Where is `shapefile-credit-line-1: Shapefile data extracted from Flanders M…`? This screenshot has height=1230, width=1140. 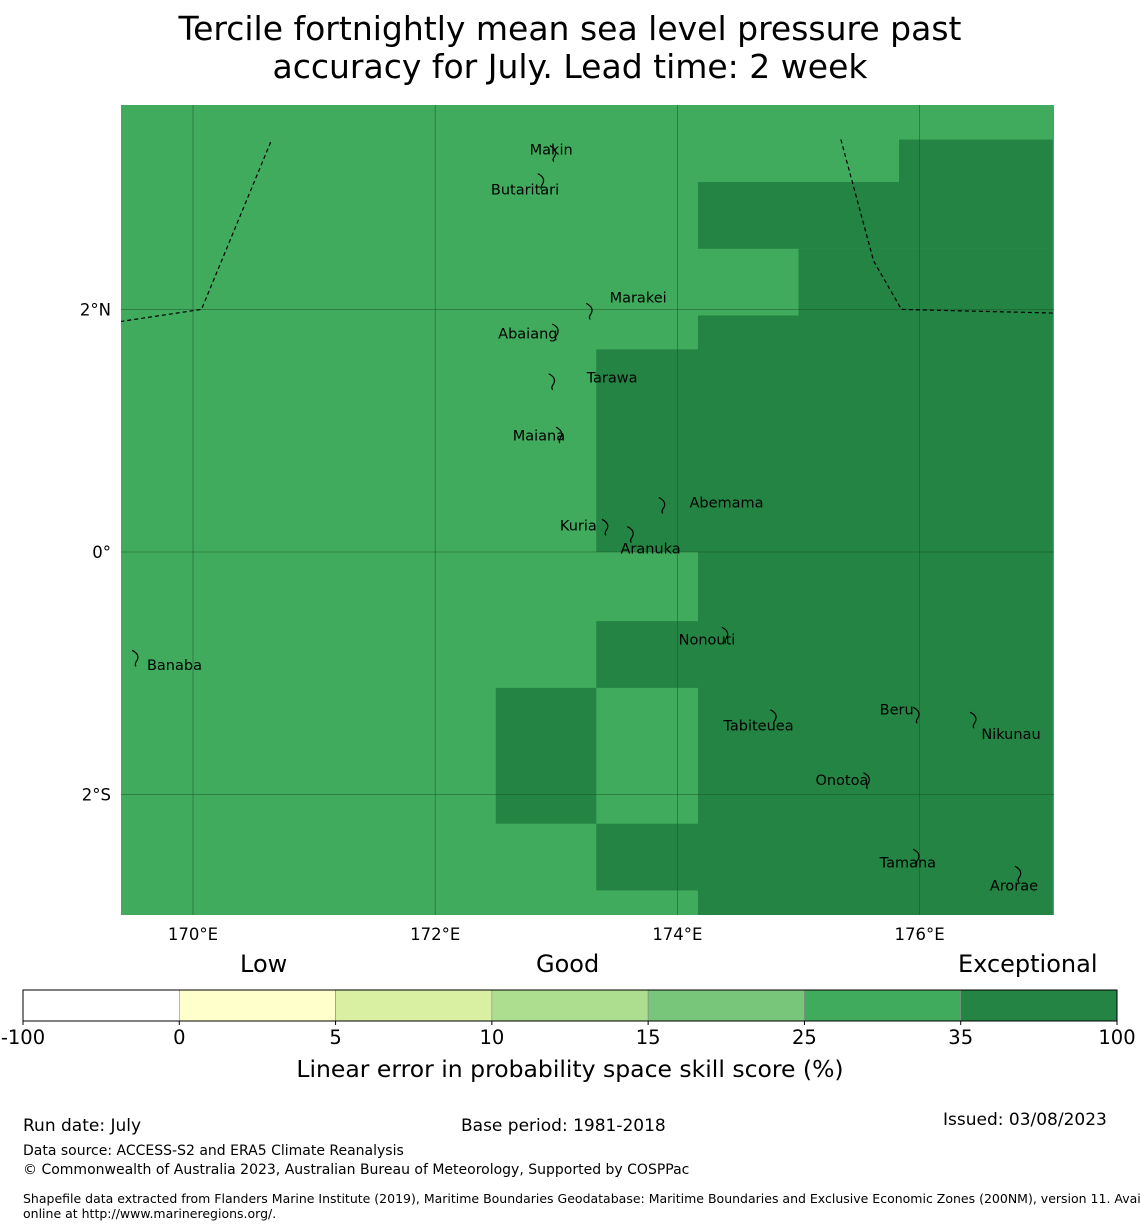 shapefile-credit-line-1: Shapefile data extracted from Flanders M… is located at coordinates (581, 1198).